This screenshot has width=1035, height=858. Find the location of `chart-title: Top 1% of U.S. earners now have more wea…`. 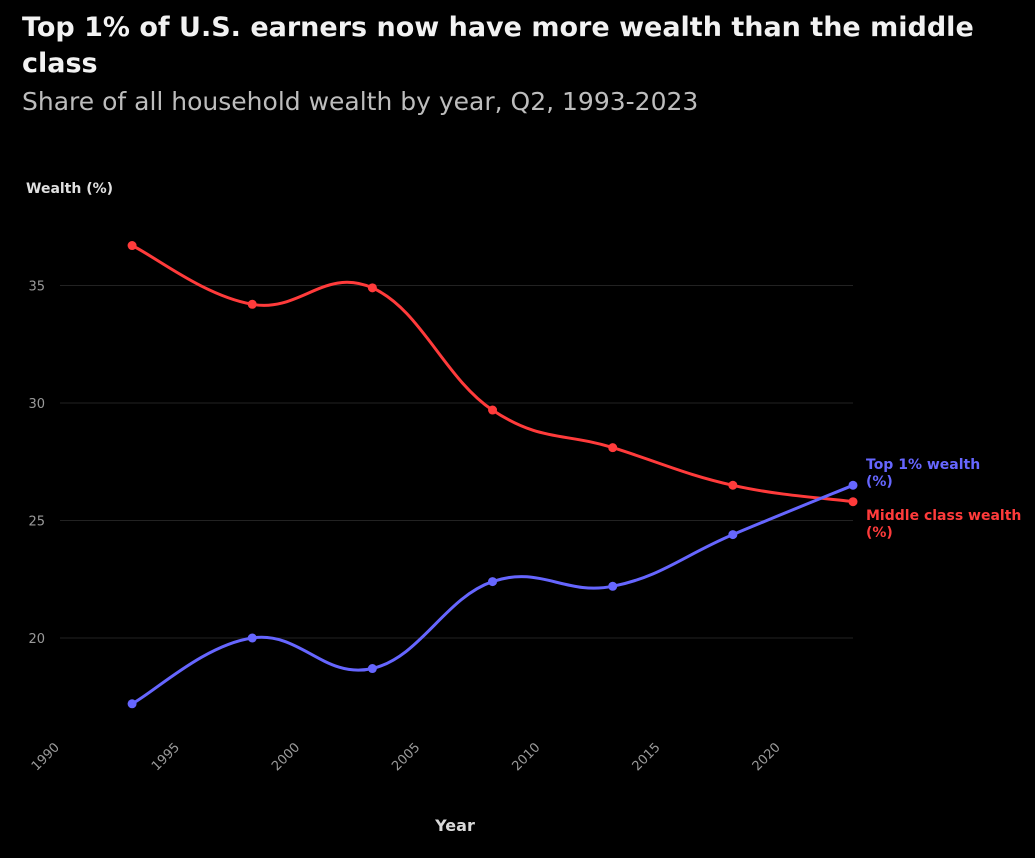

chart-title: Top 1% of U.S. earners now have more wea… is located at coordinates (498, 45).